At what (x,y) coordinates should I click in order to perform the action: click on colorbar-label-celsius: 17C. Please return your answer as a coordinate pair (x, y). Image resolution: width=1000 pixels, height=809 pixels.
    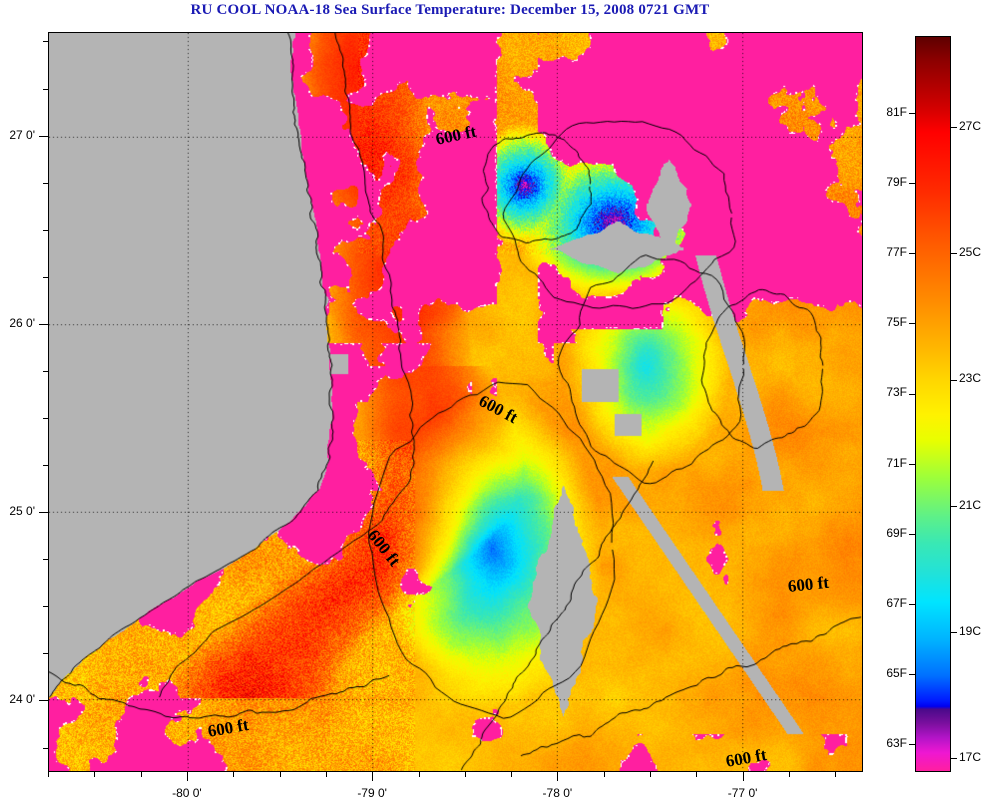
    Looking at the image, I should click on (970, 756).